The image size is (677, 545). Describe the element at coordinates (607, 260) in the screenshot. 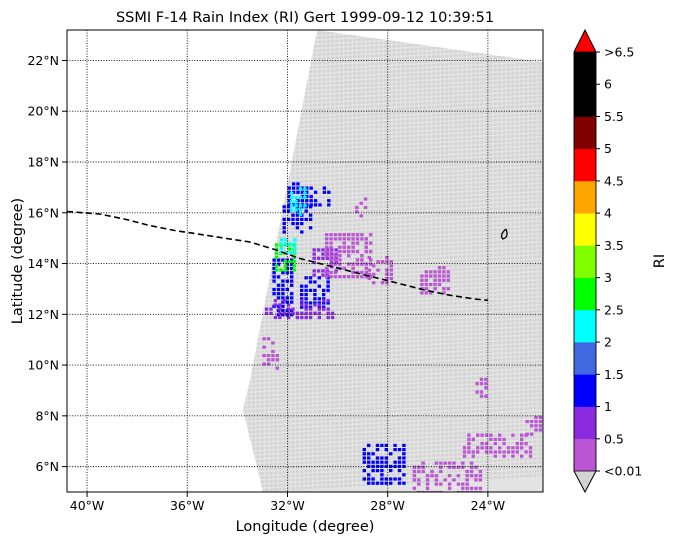

I see `colorbar: <0.01 0.5 1 1.5 2 2.5 3 3.5 4 4.5 5 5.5 6 >6.5` at that location.